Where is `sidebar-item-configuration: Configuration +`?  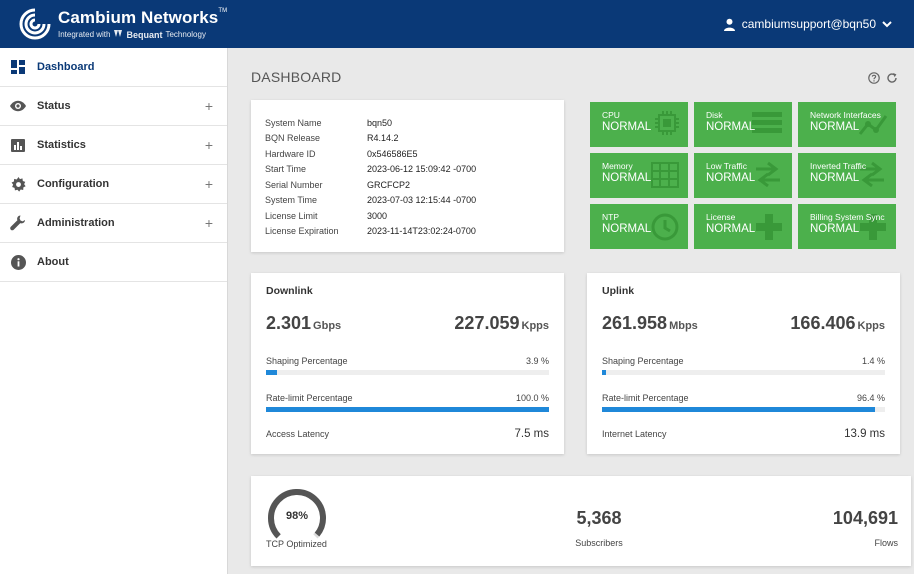 sidebar-item-configuration: Configuration + is located at coordinates (113, 184).